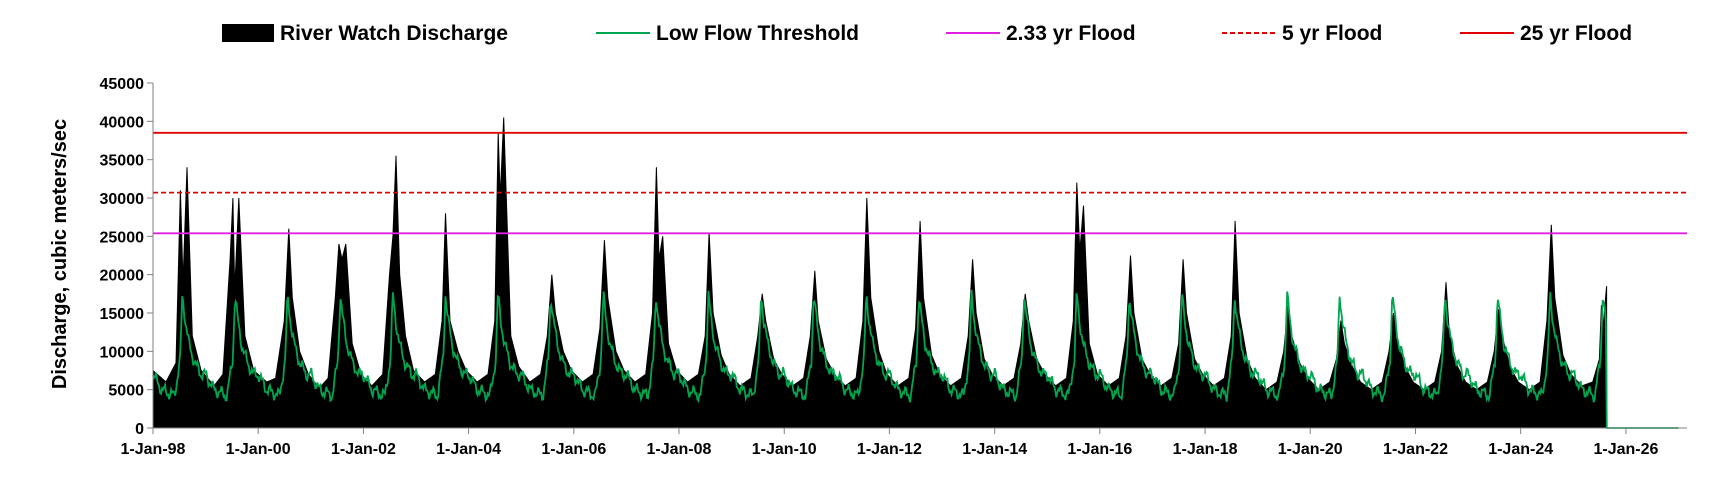 The width and height of the screenshot is (1726, 481). I want to click on y-tick-label: 10000, so click(122, 352).